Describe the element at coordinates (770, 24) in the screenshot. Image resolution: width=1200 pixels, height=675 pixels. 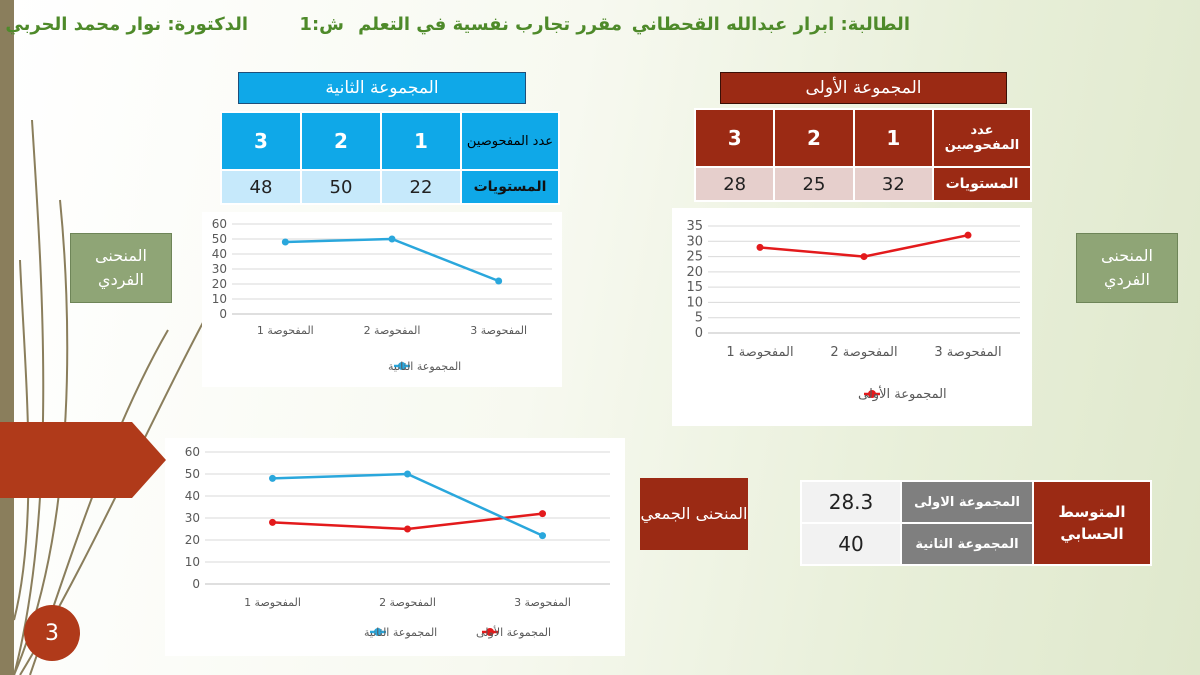
I see `student-name: الطالبة: ابرار عبدالله القحطاني` at that location.